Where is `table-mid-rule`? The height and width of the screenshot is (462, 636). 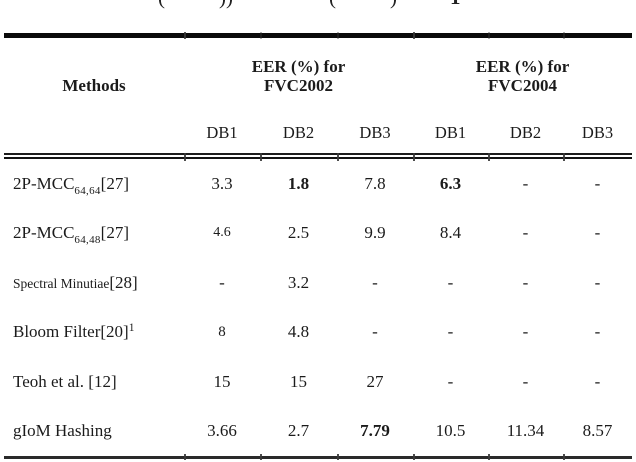
table-mid-rule is located at coordinates (318, 157).